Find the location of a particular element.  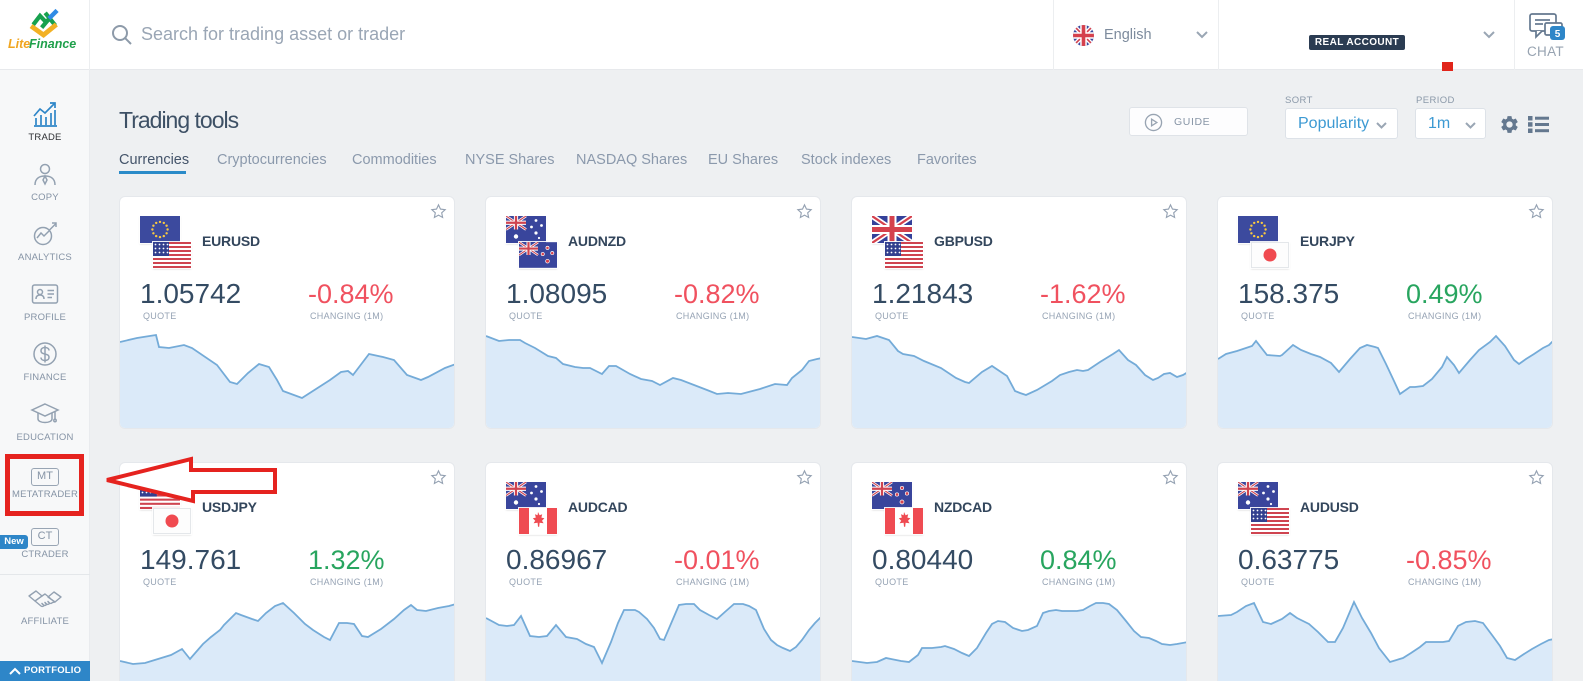

svg-text: 5 is located at coordinates (1558, 34).